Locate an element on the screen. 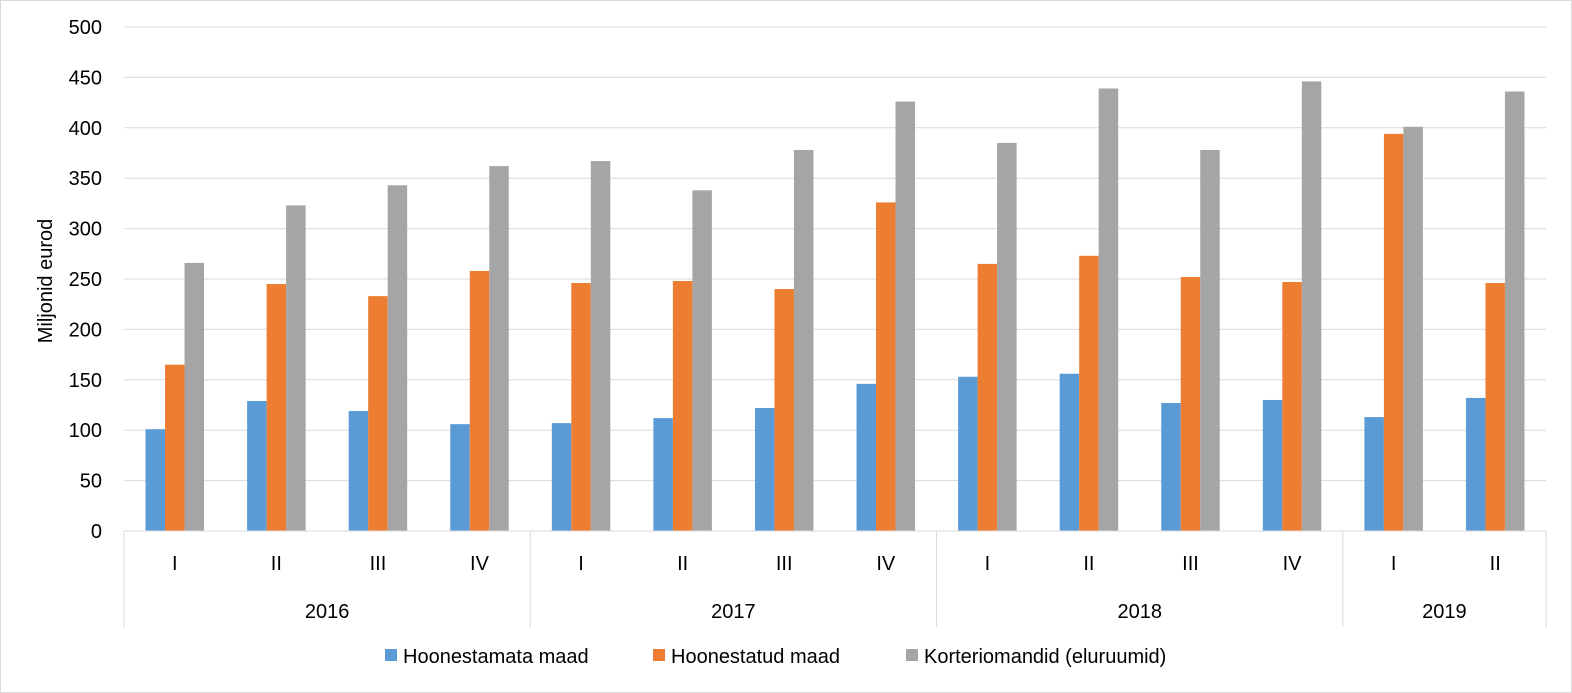  y-tick-label: 100 is located at coordinates (85, 431).